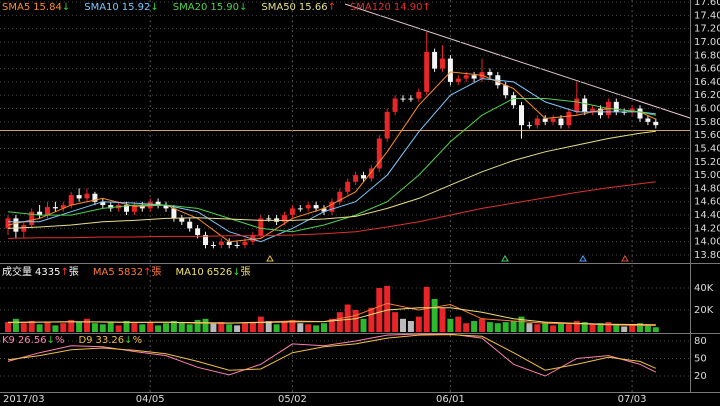 The height and width of the screenshot is (406, 720). I want to click on legend-entry: SMA120 14.90↑, so click(390, 7).